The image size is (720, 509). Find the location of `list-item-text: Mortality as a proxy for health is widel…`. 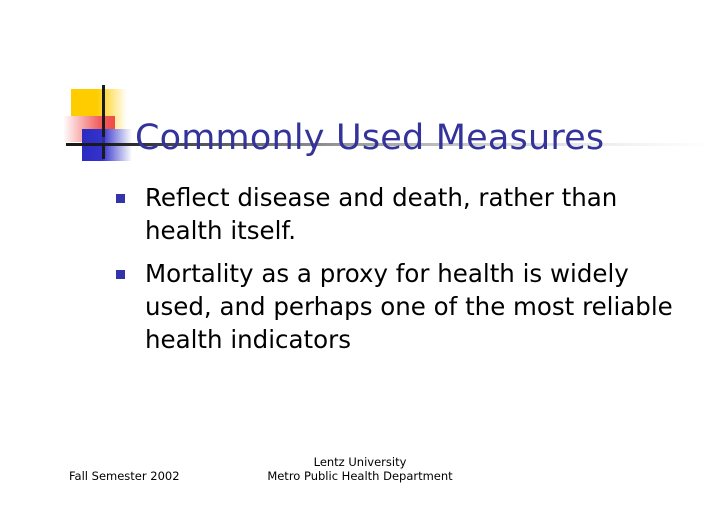

list-item-text: Mortality as a proxy for health is widel… is located at coordinates (409, 306).